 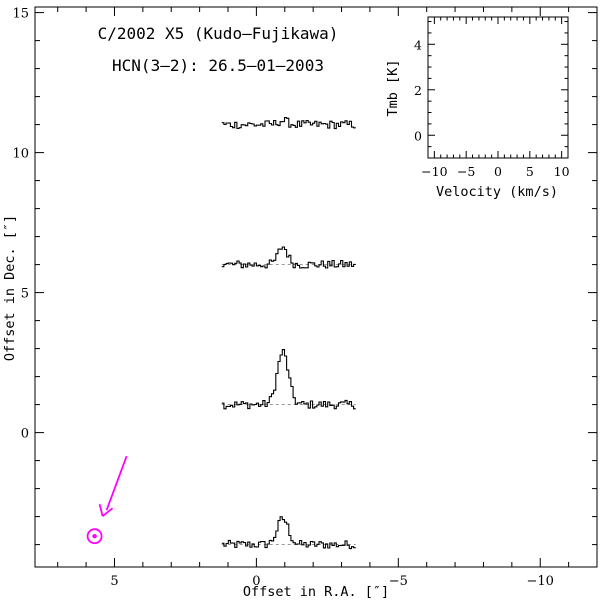 I want to click on inset-x-tick-label: 0, so click(x=498, y=171).